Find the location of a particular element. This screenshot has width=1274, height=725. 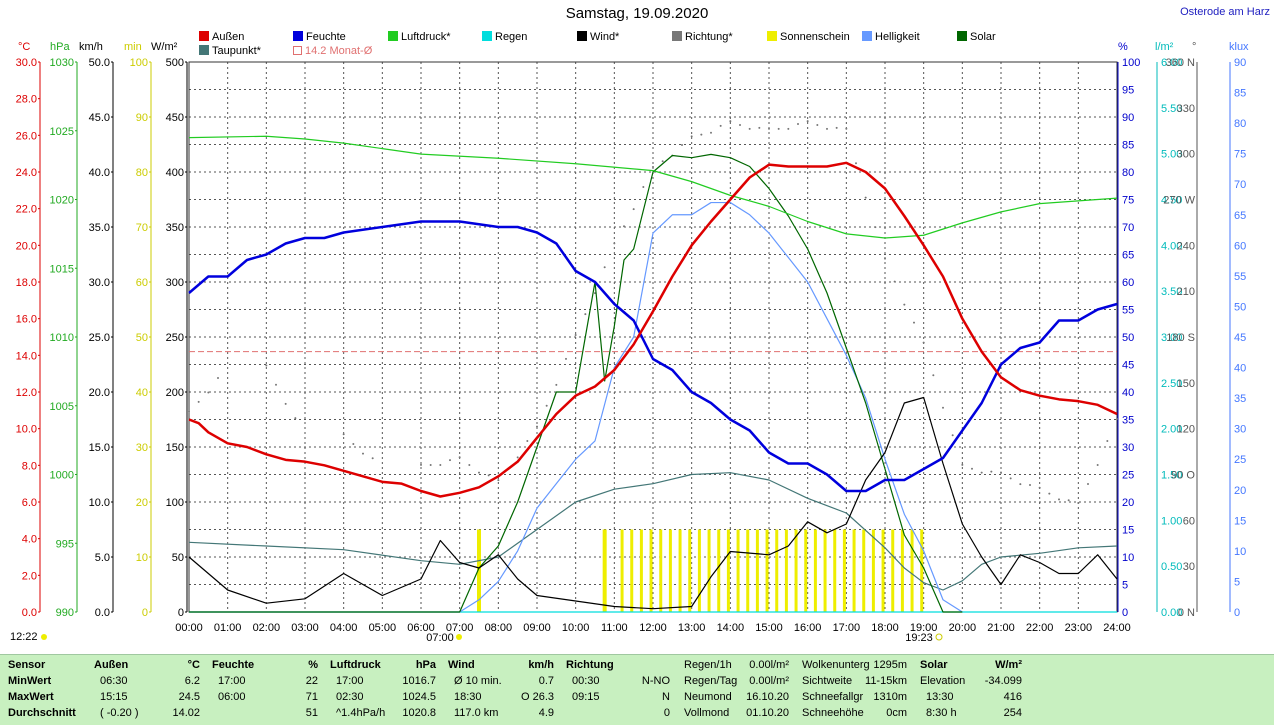

axis-tick-label: 200 is located at coordinates (175, 393).